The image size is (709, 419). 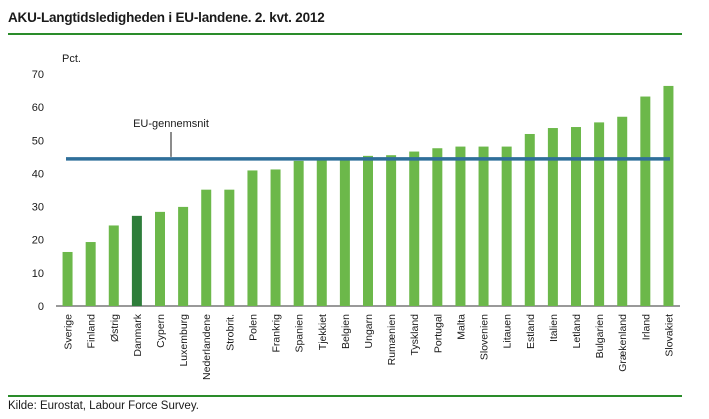 I want to click on category-label: Finland, so click(x=92, y=331).